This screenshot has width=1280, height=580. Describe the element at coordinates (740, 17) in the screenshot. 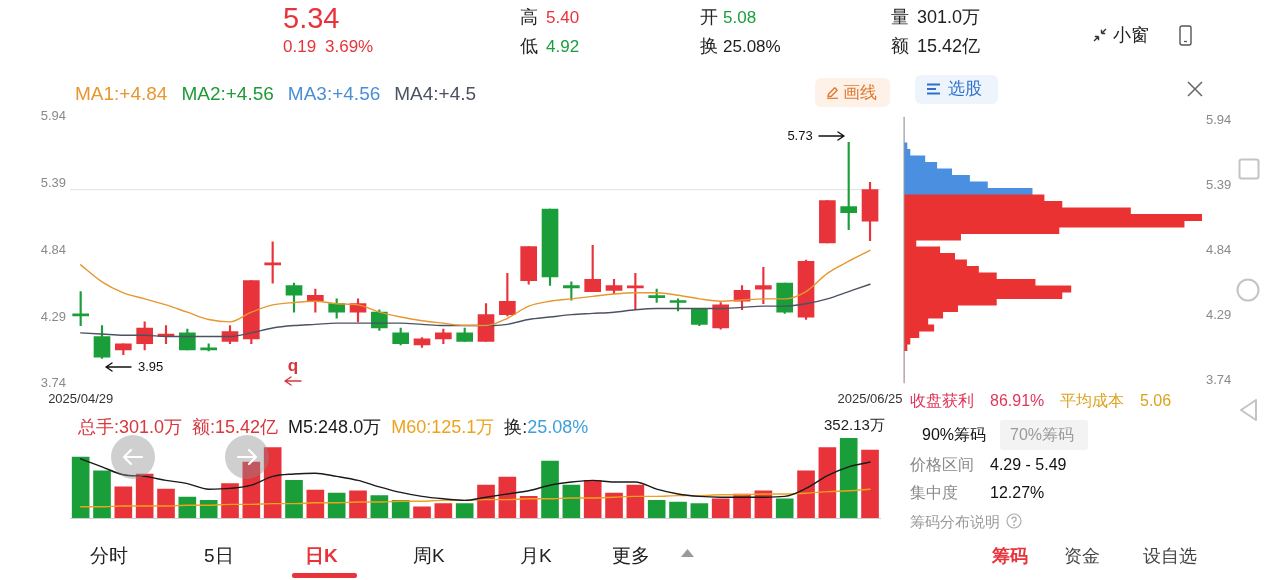

I see `text: 5.08` at that location.